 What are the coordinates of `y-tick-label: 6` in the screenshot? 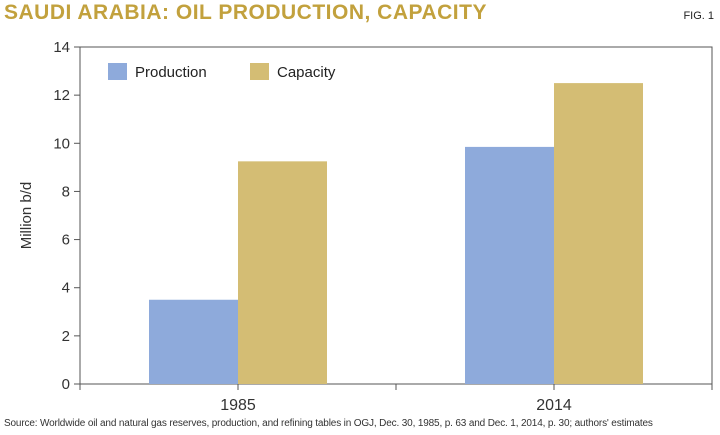 It's located at (66, 240).